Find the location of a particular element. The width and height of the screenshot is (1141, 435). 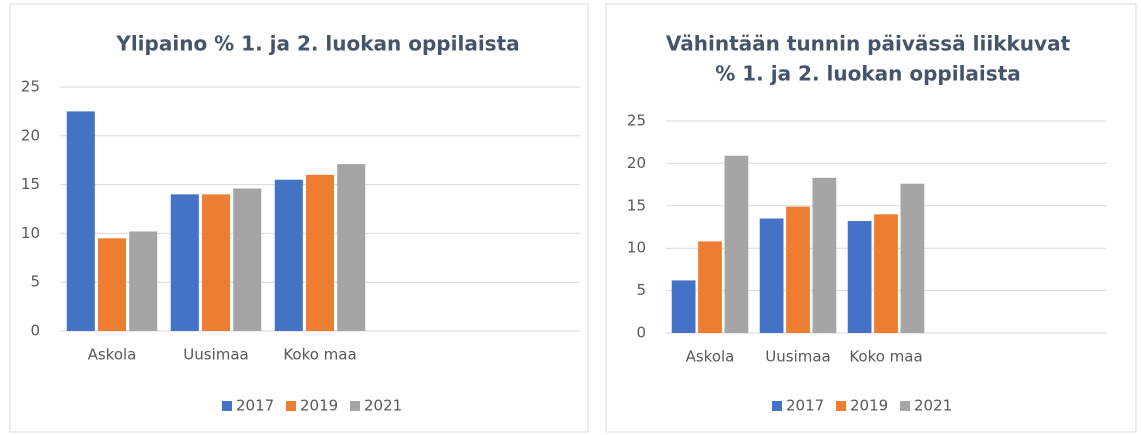

chart-title: Ylipaino % 1. ja 2. luokan oppilaista is located at coordinates (317, 44).